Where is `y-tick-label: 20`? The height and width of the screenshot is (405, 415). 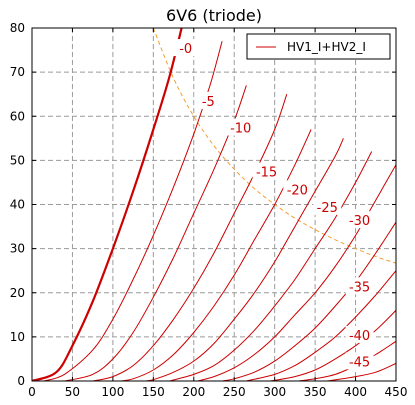
y-tick-label: 20 is located at coordinates (17, 293).